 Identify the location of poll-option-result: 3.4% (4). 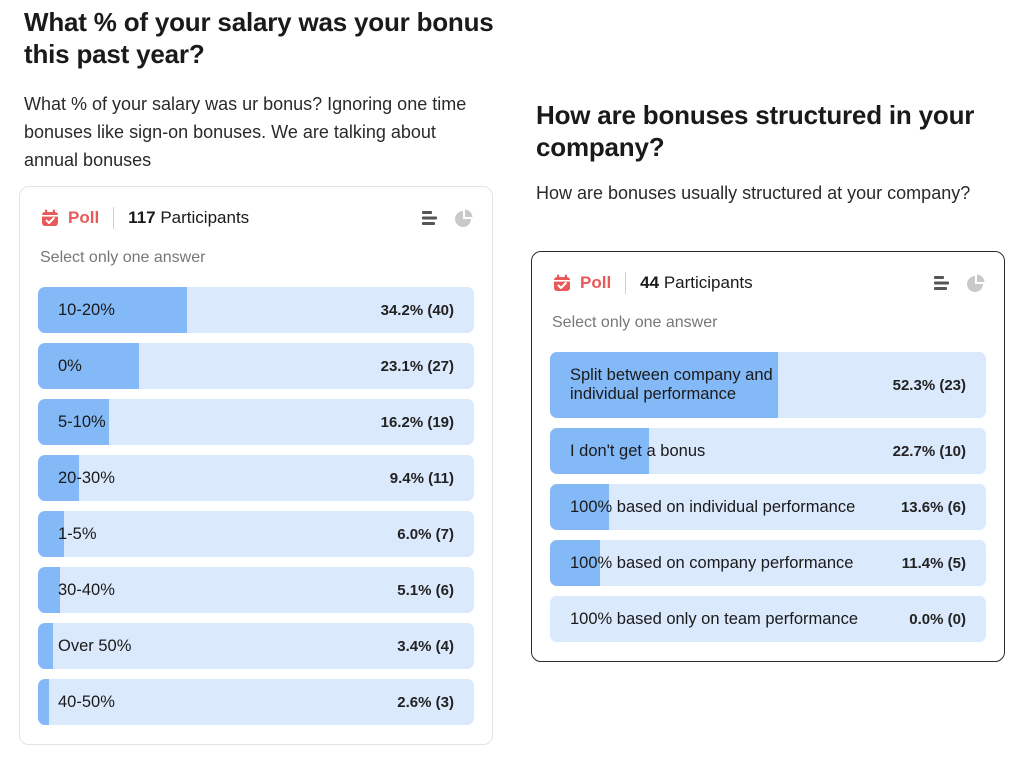
(425, 646).